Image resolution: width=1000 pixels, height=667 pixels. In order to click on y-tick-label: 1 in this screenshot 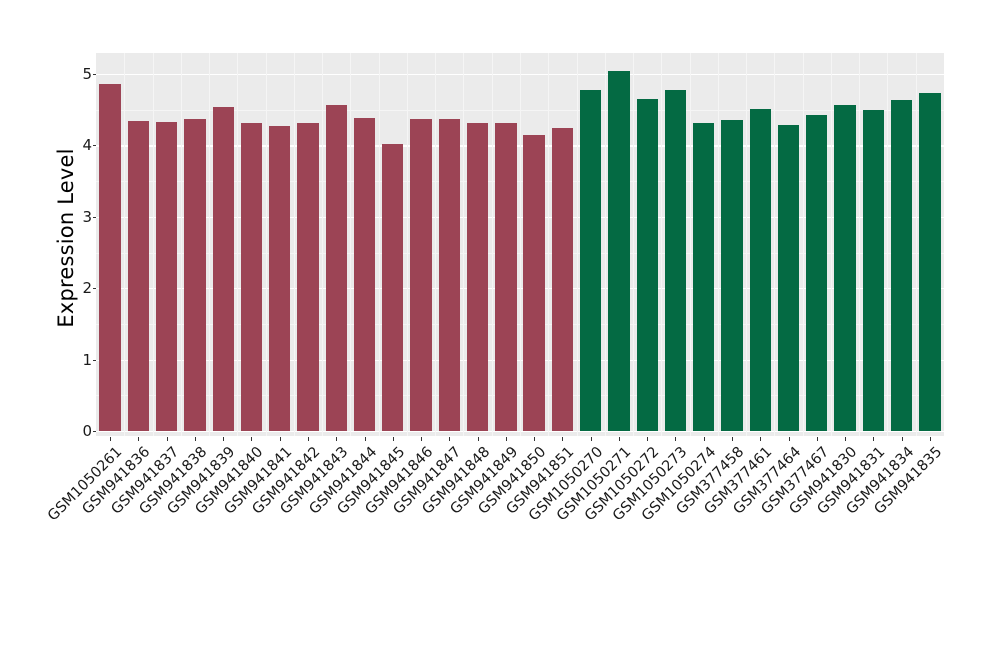, I will do `click(87, 359)`.